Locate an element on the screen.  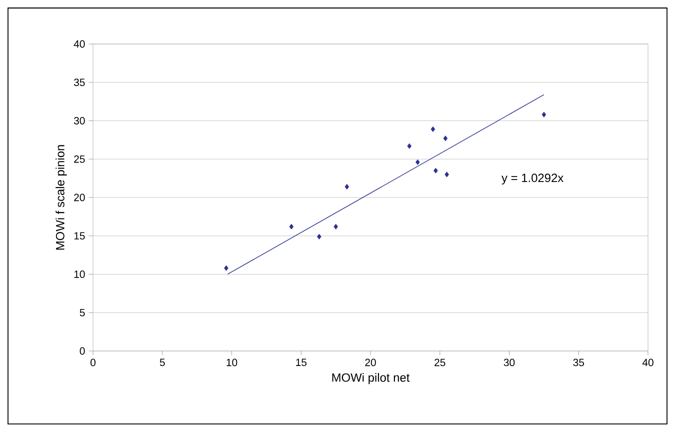
x-tick-label: 0 is located at coordinates (93, 362).